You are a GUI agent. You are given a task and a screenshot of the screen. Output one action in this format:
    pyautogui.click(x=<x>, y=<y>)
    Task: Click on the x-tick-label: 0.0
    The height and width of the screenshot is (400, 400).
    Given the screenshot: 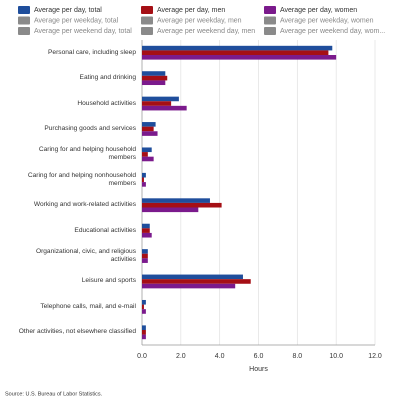 What is the action you would take?
    pyautogui.click(x=142, y=356)
    